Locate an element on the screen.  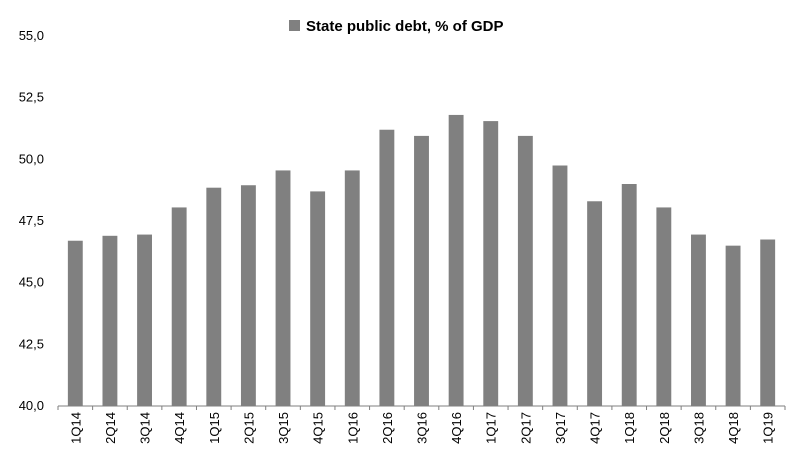
bar-3Q15 is located at coordinates (283, 288).